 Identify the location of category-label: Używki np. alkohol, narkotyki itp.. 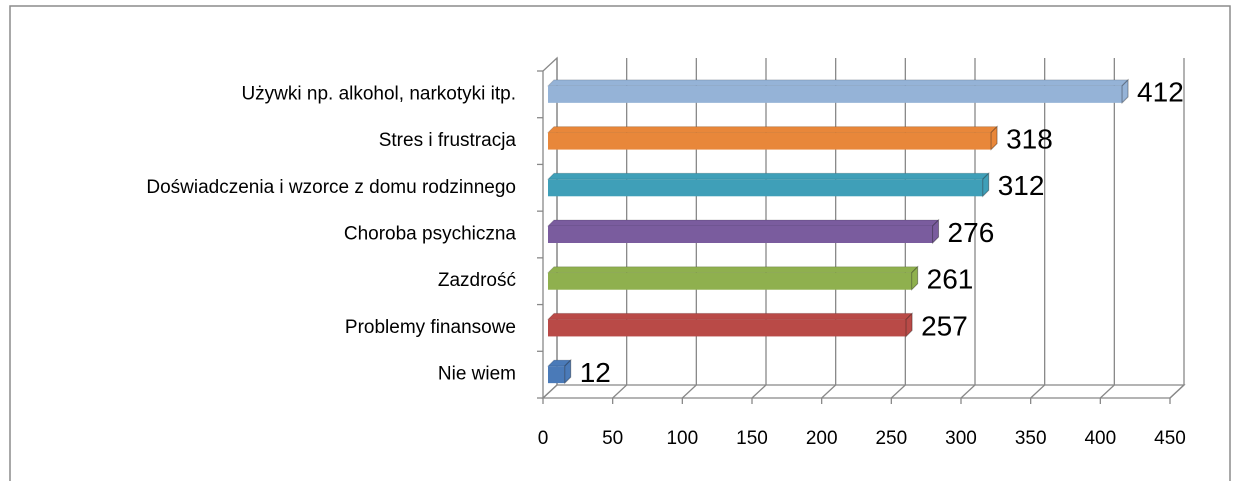
(378, 93).